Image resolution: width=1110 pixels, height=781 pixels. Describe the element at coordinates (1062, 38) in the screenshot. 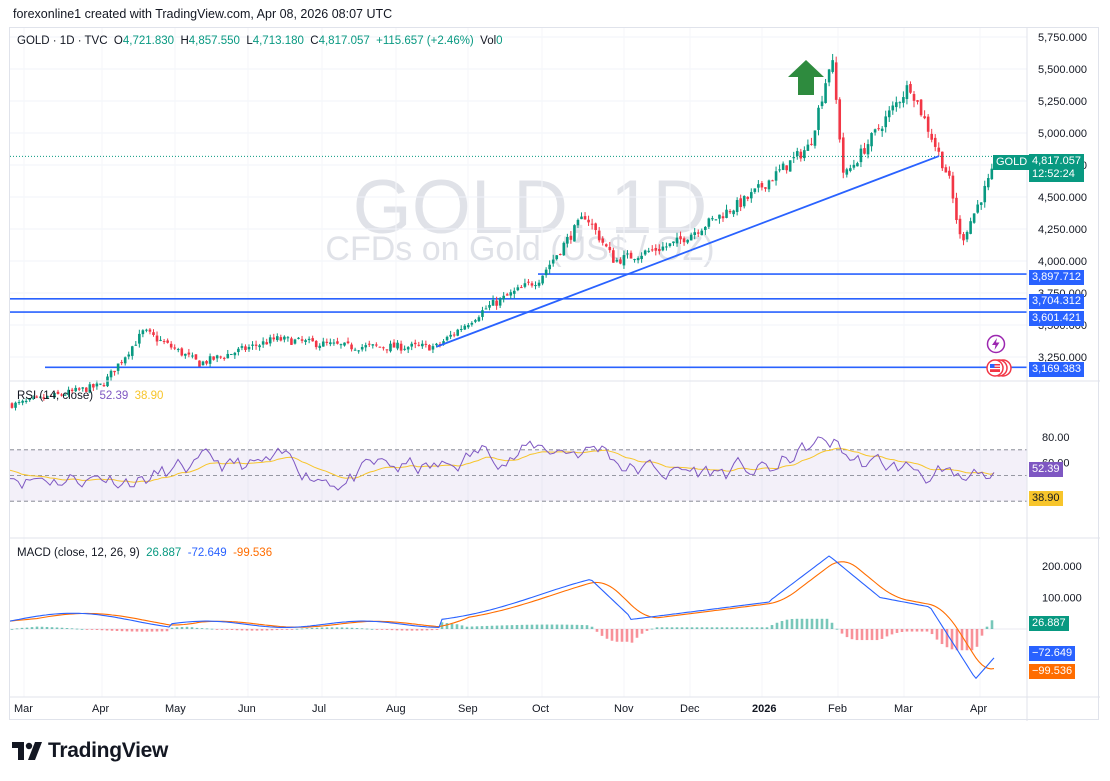

I see `price-axis-label: 5,750.000` at that location.